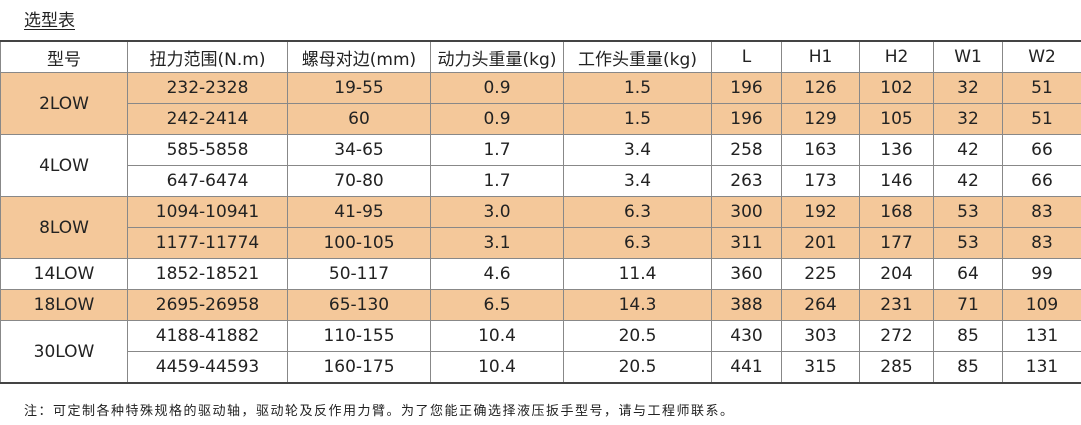 Image resolution: width=1081 pixels, height=425 pixels. I want to click on table-cell: 105, so click(896, 119).